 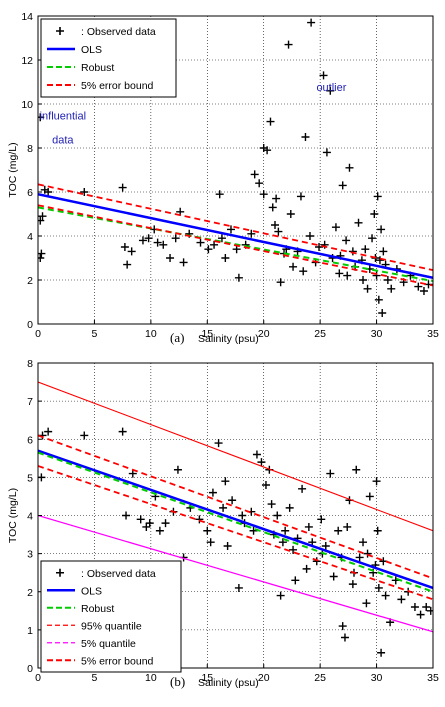 I want to click on legend-label: : Observed data, so click(x=118, y=32).